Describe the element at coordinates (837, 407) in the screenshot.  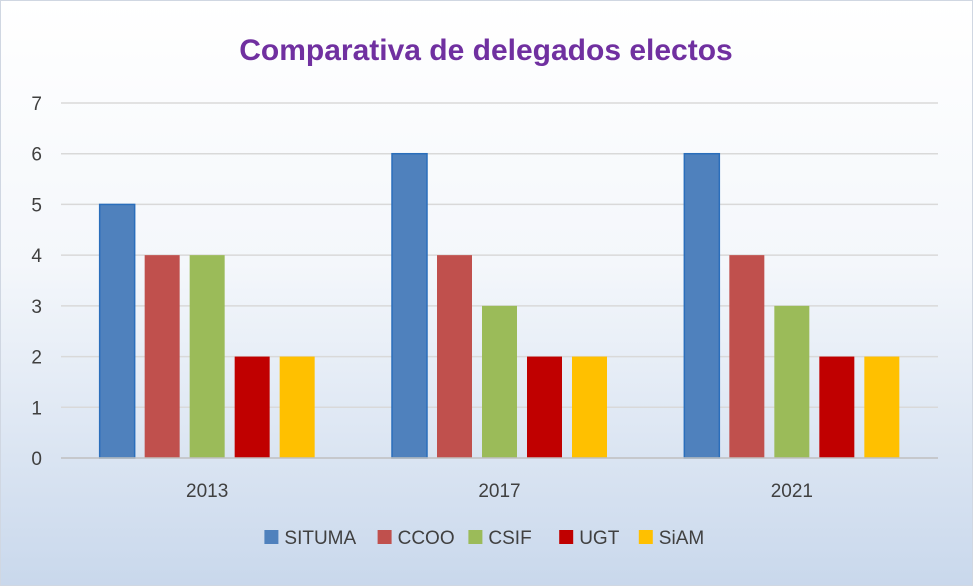
I see `bar-ugt-2021` at that location.